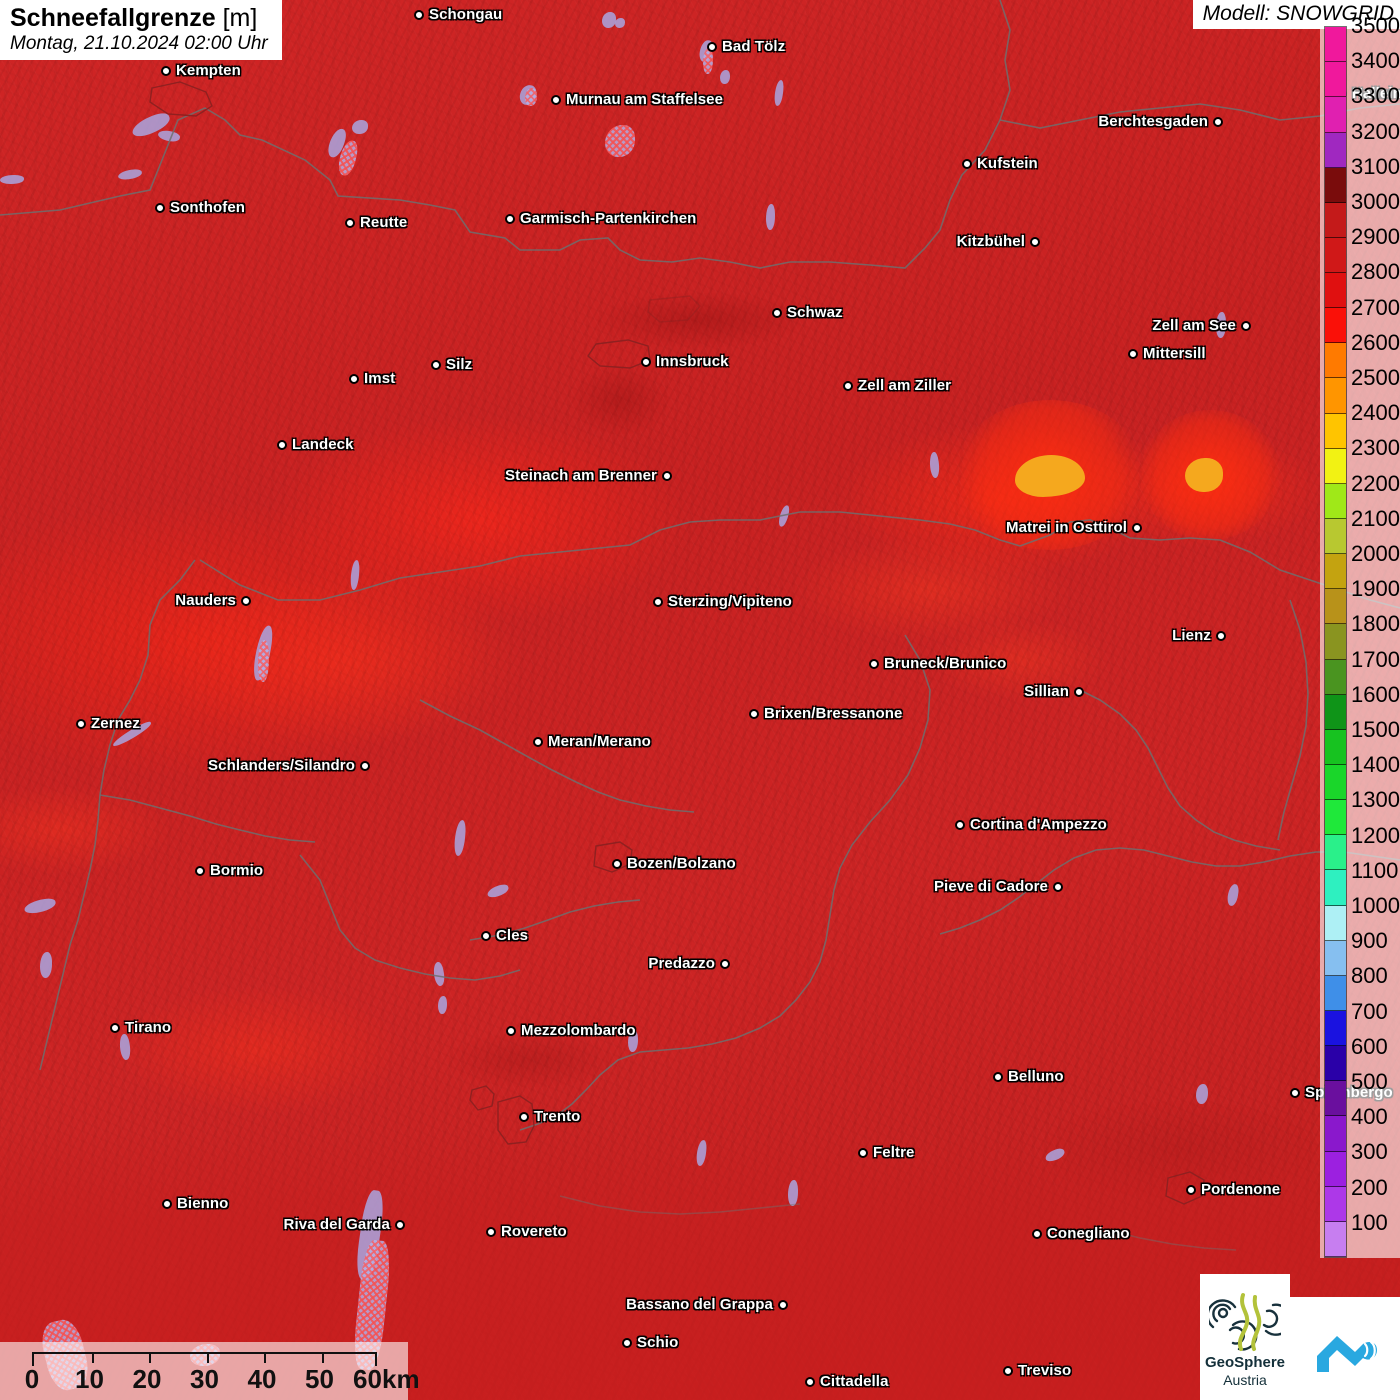 Image resolution: width=1400 pixels, height=1400 pixels. I want to click on colorbar-tick-label: 1900, so click(1375, 589).